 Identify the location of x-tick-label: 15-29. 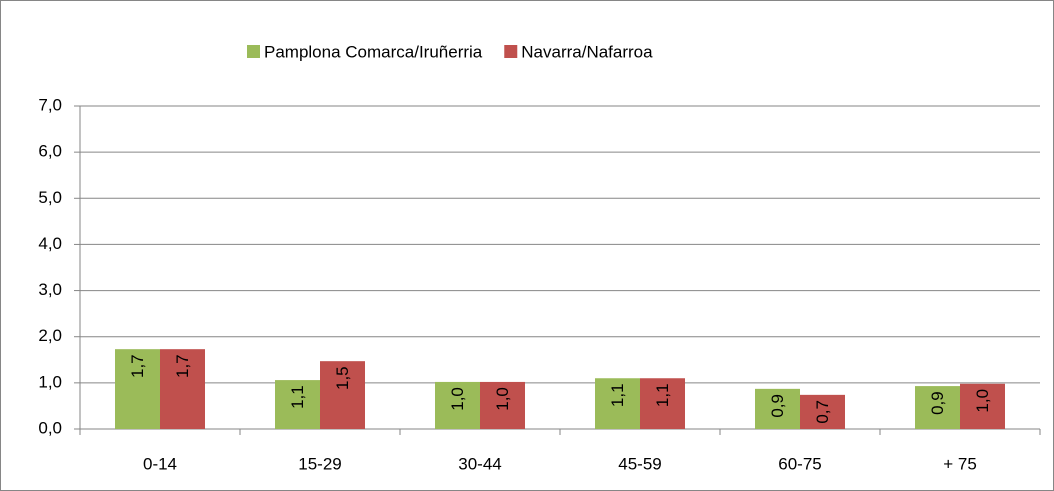
(319, 463).